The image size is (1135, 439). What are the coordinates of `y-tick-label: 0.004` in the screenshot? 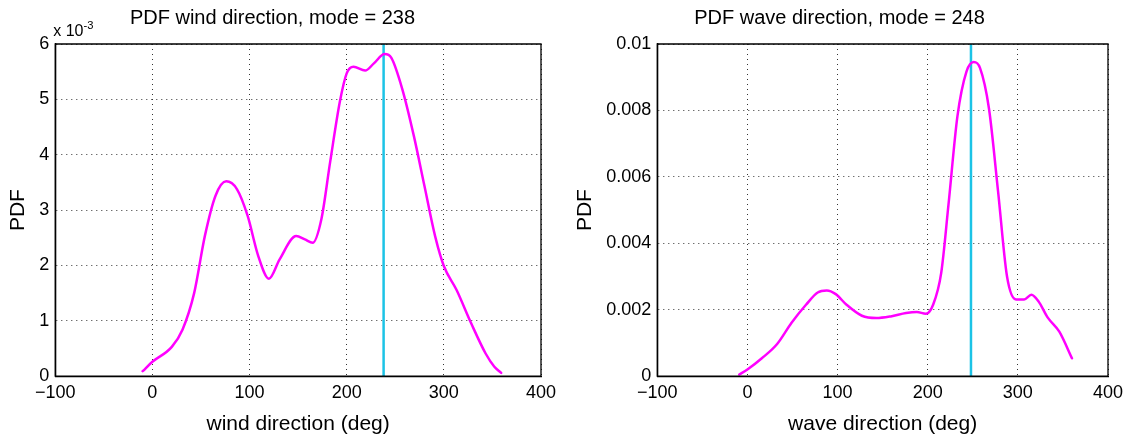 It's located at (629, 242).